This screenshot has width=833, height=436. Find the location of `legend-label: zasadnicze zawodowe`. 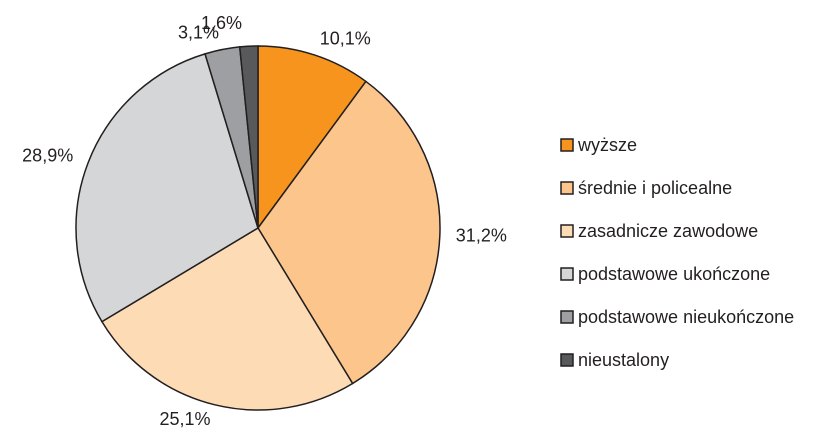

legend-label: zasadnicze zawodowe is located at coordinates (668, 231).